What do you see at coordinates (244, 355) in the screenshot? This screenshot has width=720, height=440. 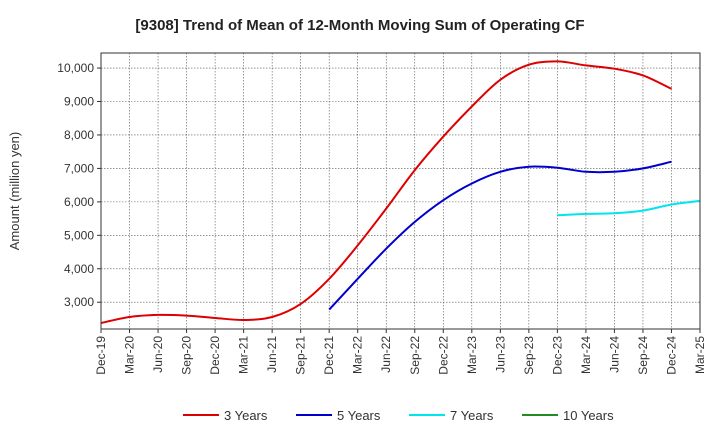 I see `x-tick-label: Mar-21` at bounding box center [244, 355].